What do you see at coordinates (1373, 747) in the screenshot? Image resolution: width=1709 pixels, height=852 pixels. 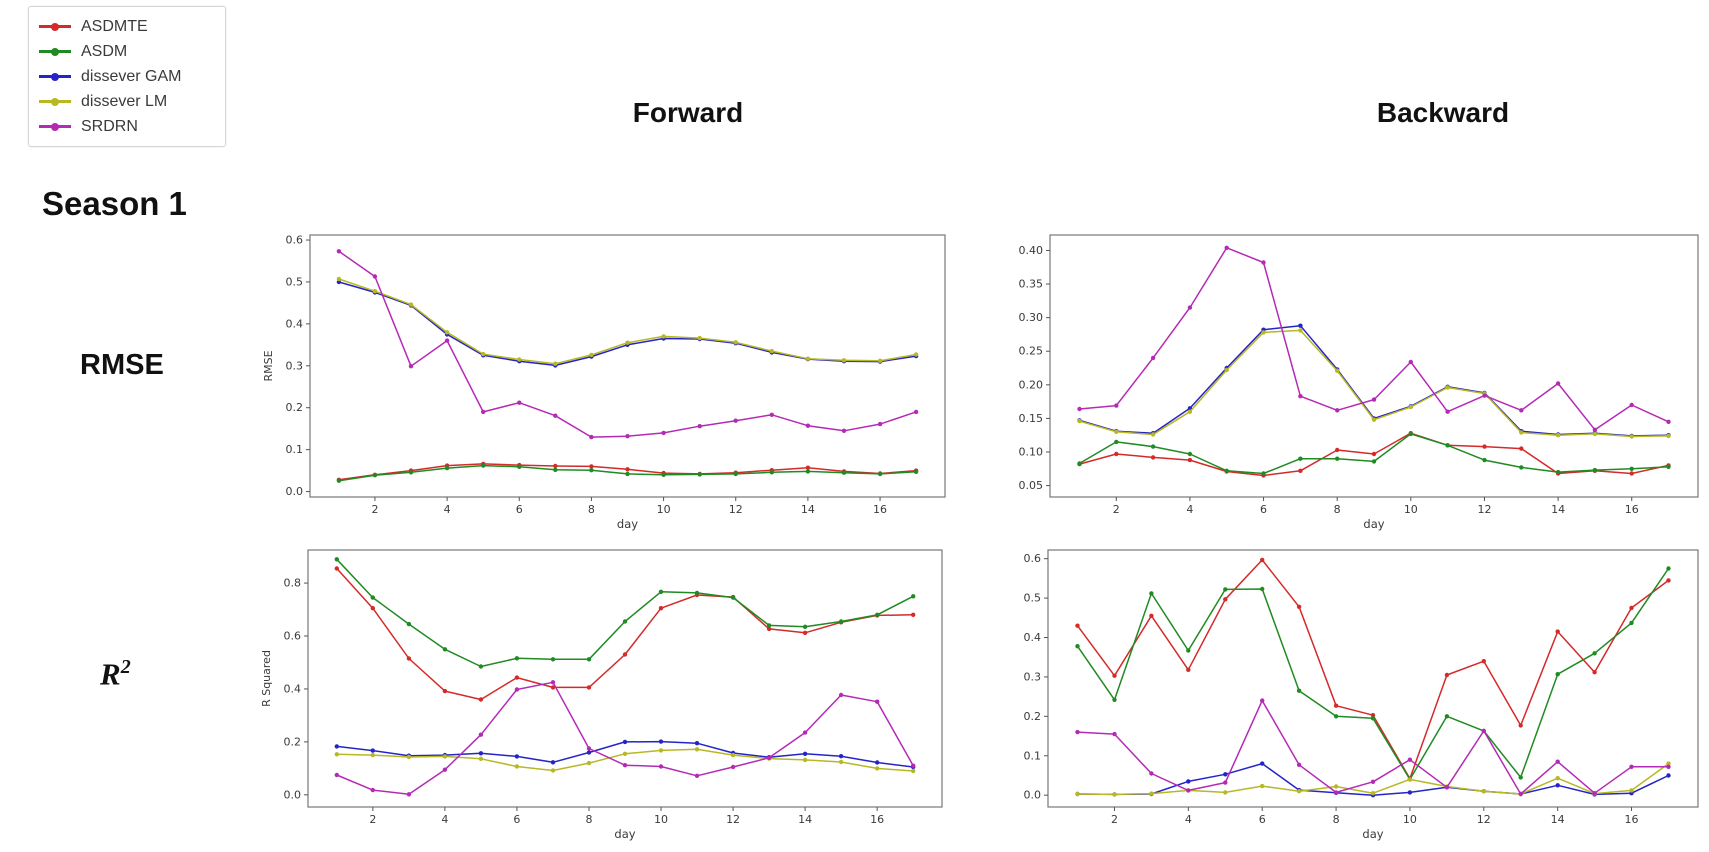 I see `series-srdrn` at bounding box center [1373, 747].